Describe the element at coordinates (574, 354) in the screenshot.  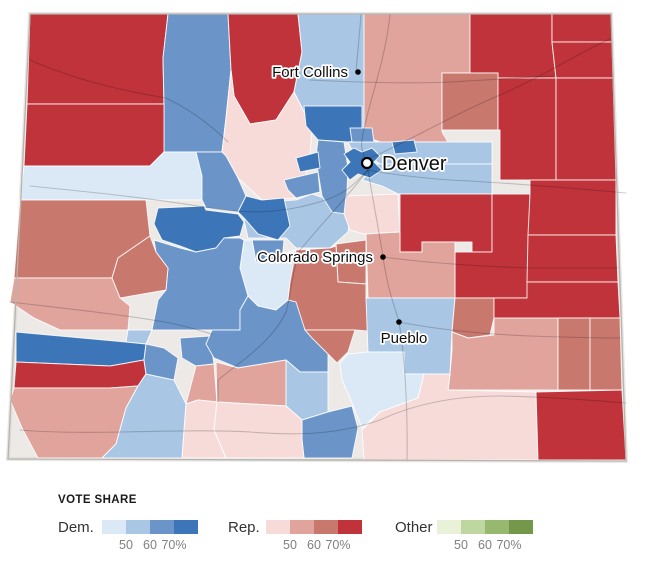
I see `county-bent` at that location.